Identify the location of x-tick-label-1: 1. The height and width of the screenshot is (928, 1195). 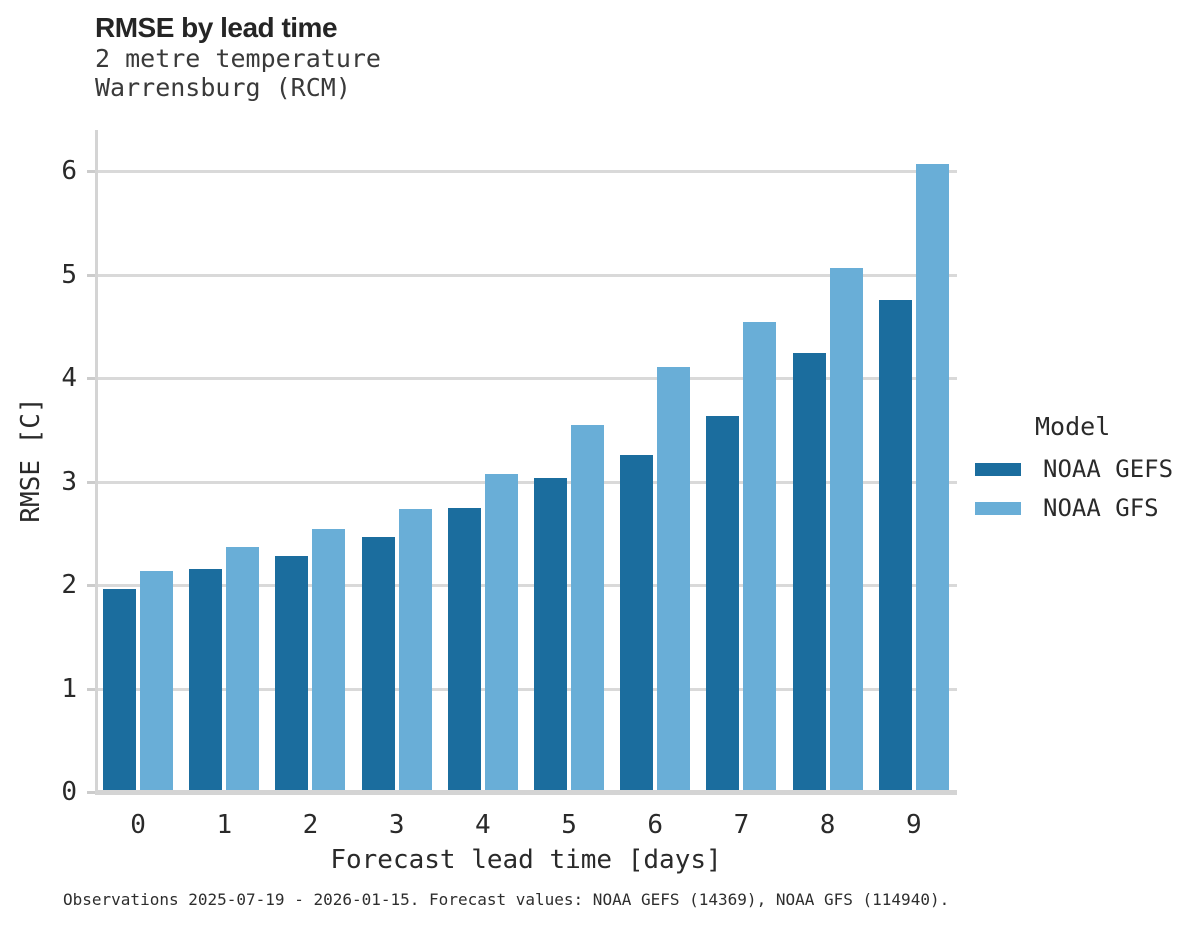
(224, 825).